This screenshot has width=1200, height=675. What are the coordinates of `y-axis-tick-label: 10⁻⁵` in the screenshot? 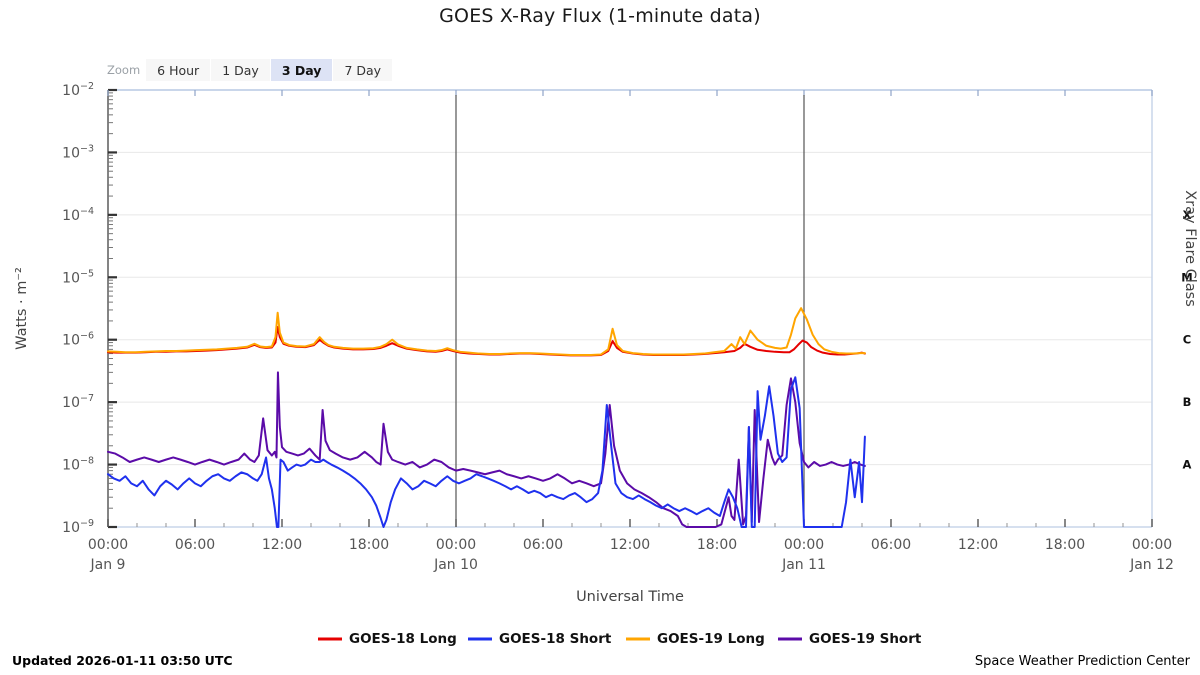 It's located at (78, 277).